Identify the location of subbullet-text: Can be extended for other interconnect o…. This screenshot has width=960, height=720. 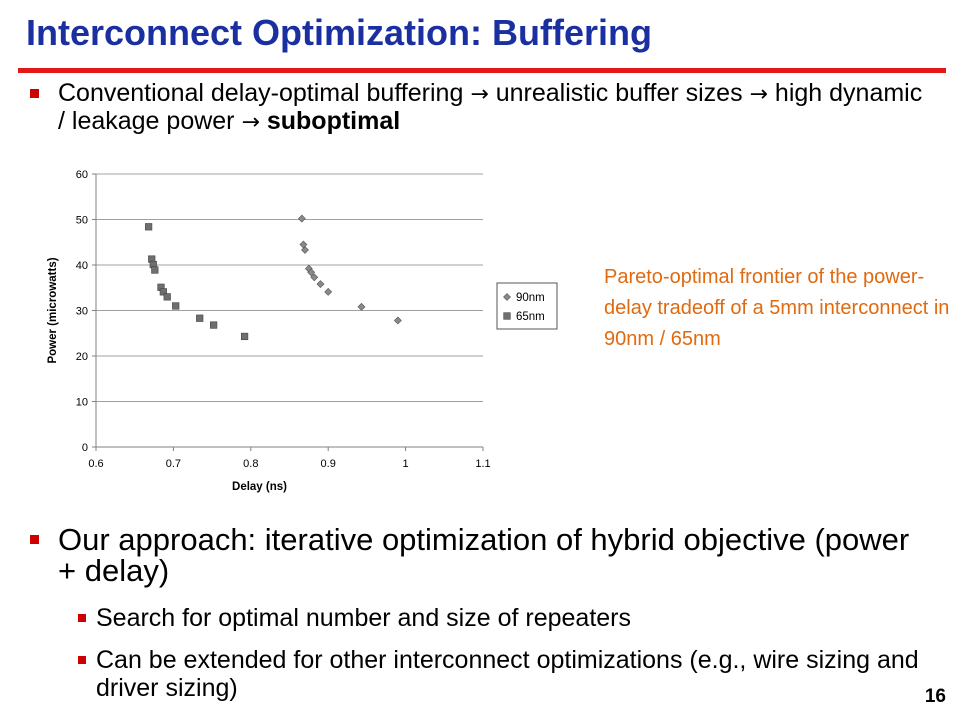
(507, 674).